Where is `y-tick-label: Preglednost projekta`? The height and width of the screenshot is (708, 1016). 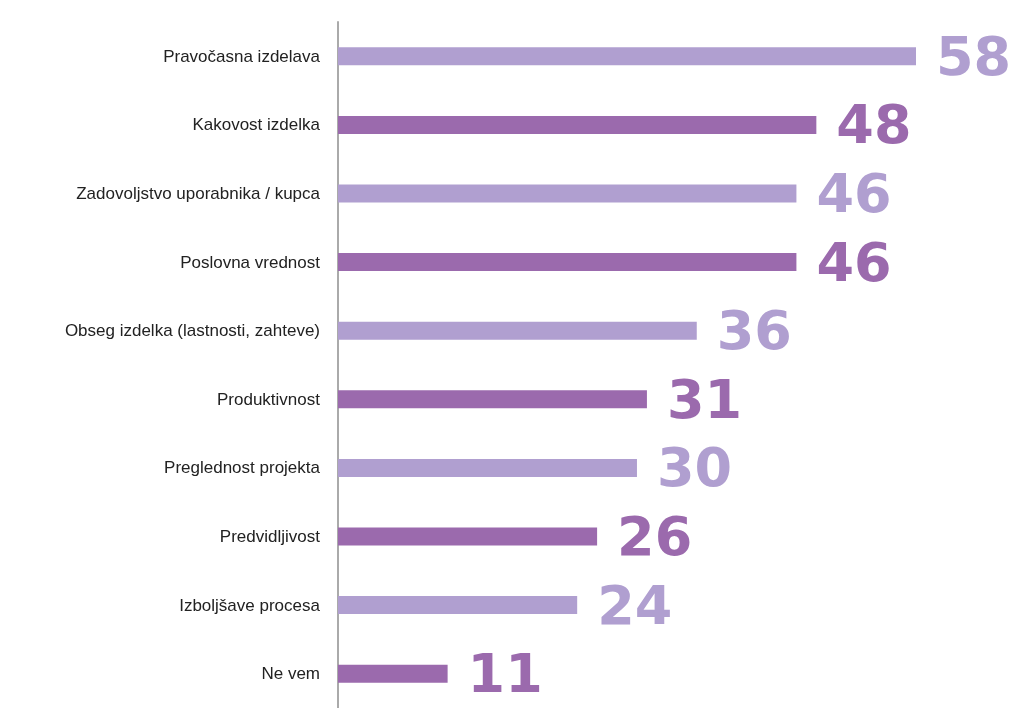
y-tick-label: Preglednost projekta is located at coordinates (242, 468).